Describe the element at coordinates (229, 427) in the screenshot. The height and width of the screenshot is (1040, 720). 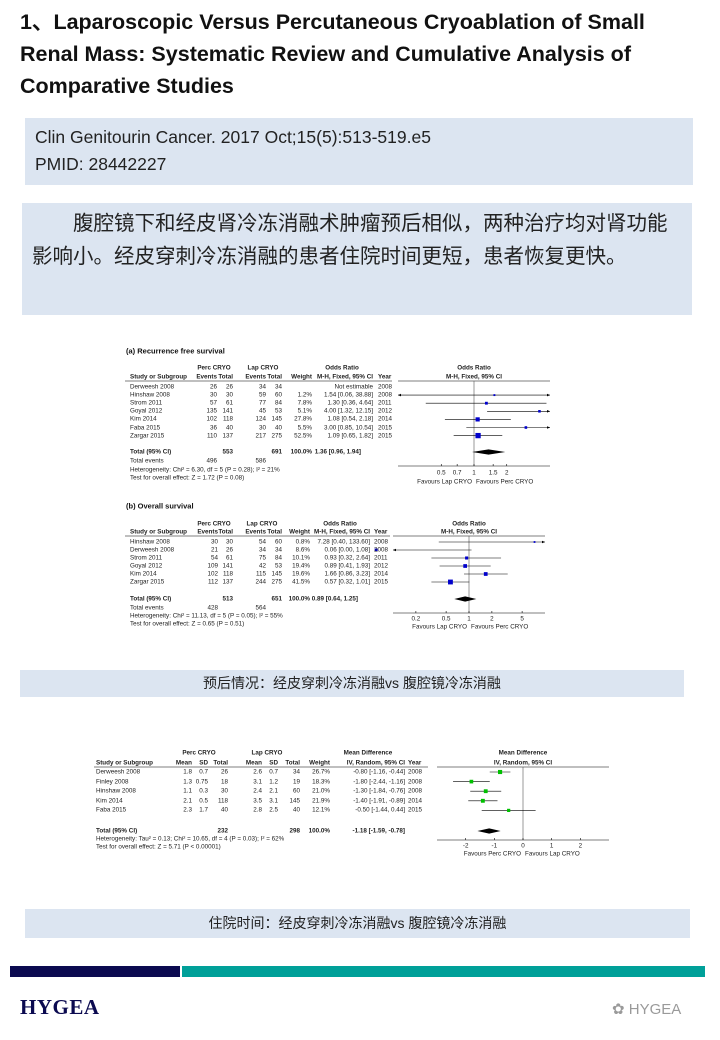
I see `study-total1: 40` at that location.